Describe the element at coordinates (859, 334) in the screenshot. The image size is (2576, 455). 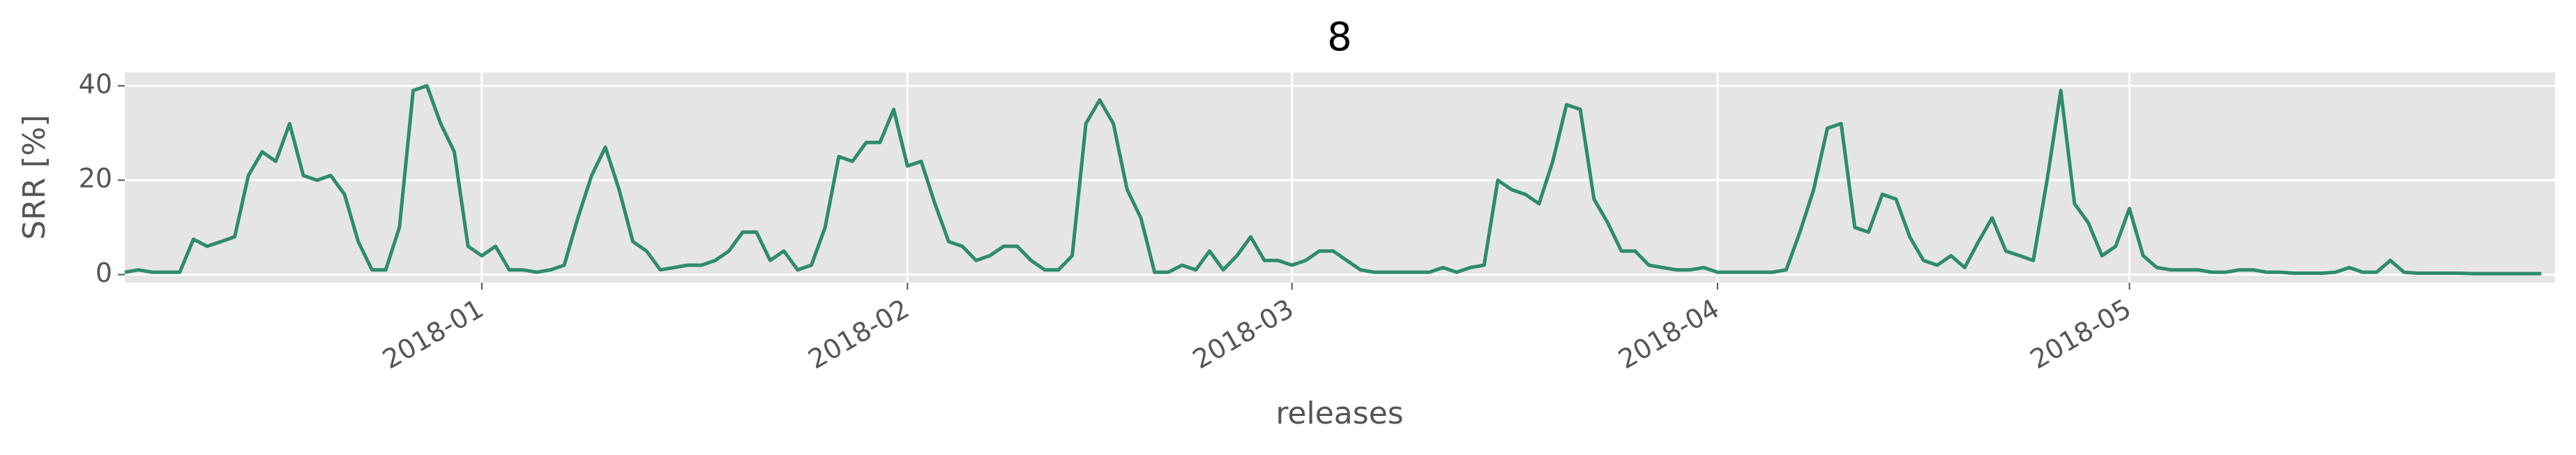
I see `x-tick-label: 2018-02` at that location.